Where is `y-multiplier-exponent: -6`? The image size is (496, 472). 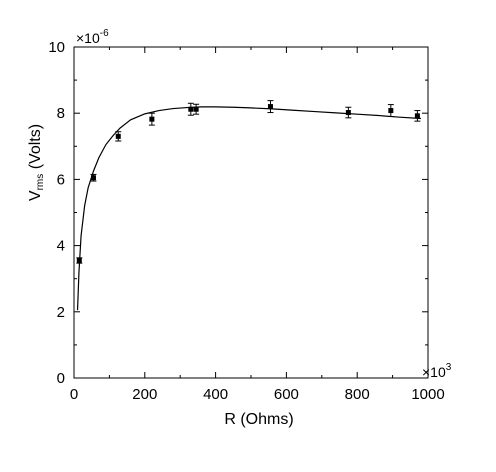
y-multiplier-exponent: -6 is located at coordinates (104, 33).